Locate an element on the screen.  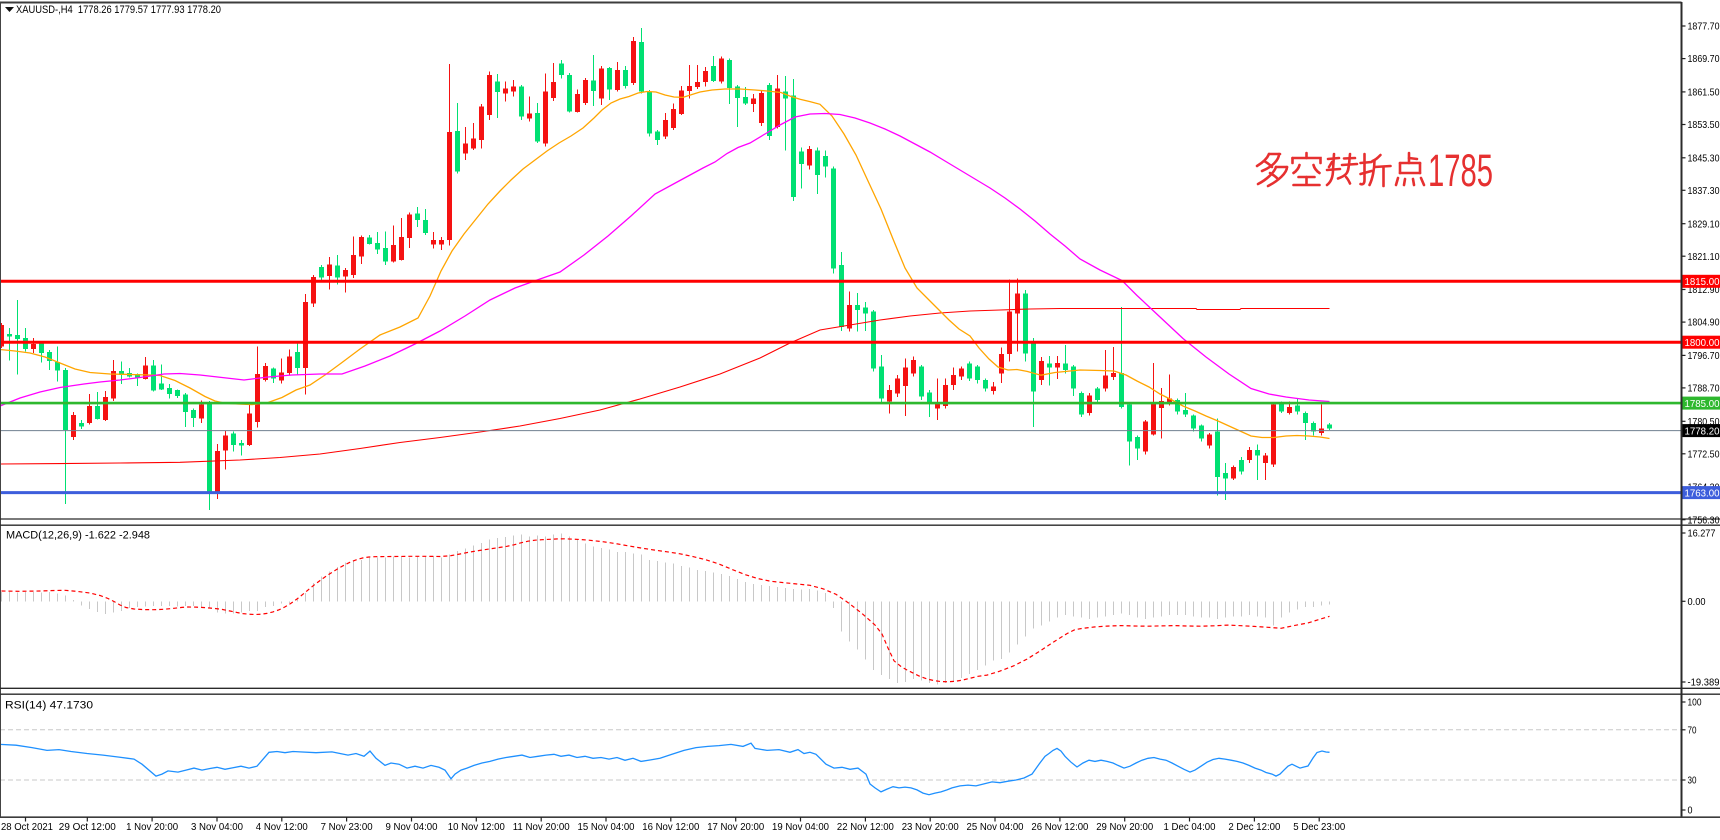
svg-text: 70 is located at coordinates (1692, 730).